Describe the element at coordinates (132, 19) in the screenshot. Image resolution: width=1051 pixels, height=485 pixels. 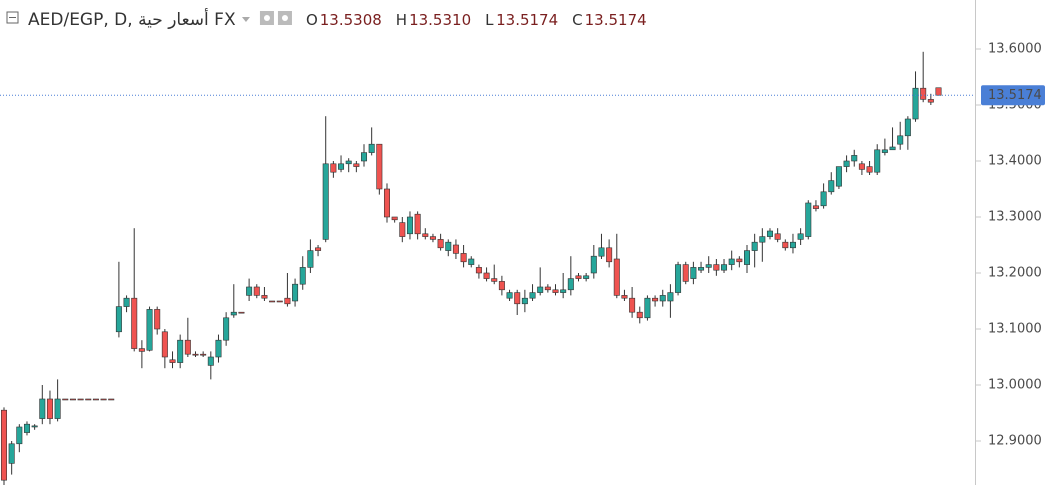
I see `symbol-title: AED/EGP, D, أسعار حية FX` at that location.